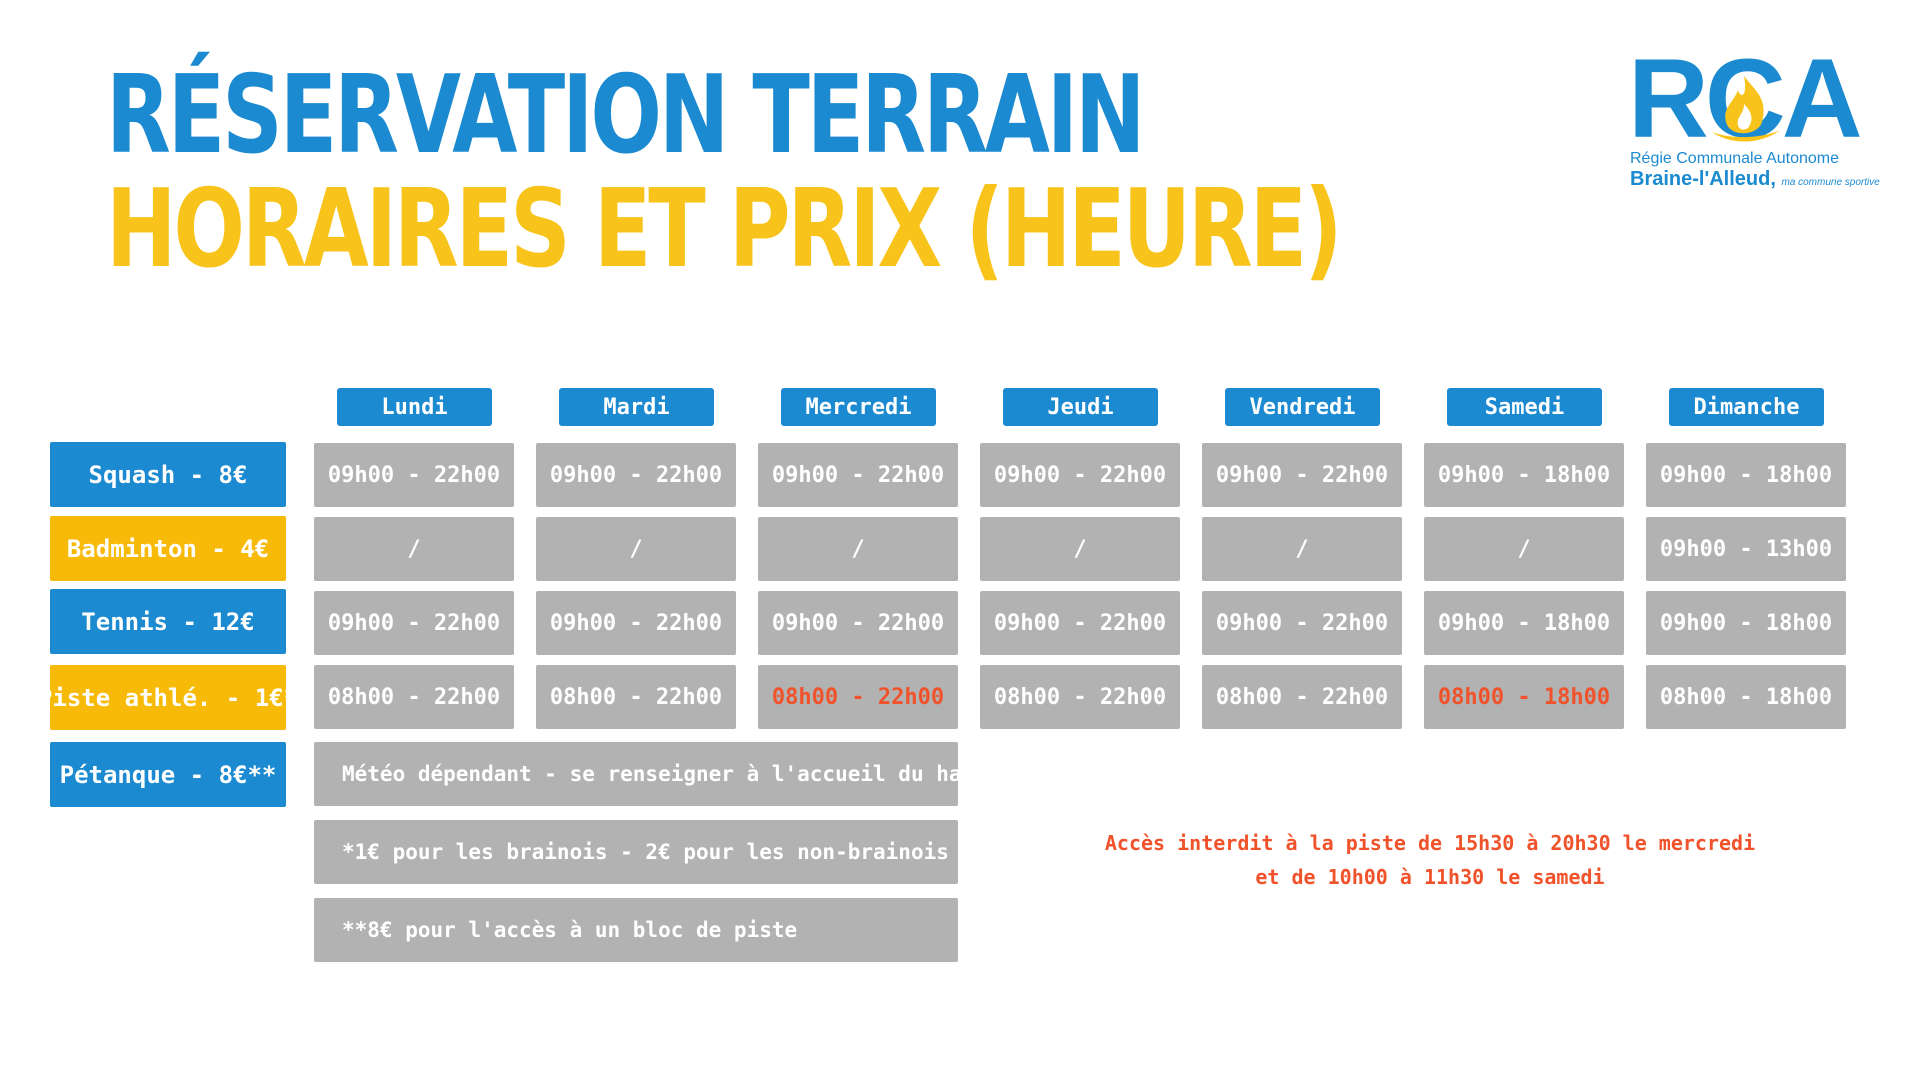 The height and width of the screenshot is (1080, 1920). Describe the element at coordinates (414, 407) in the screenshot. I see `day-header-lundi: Lundi` at that location.